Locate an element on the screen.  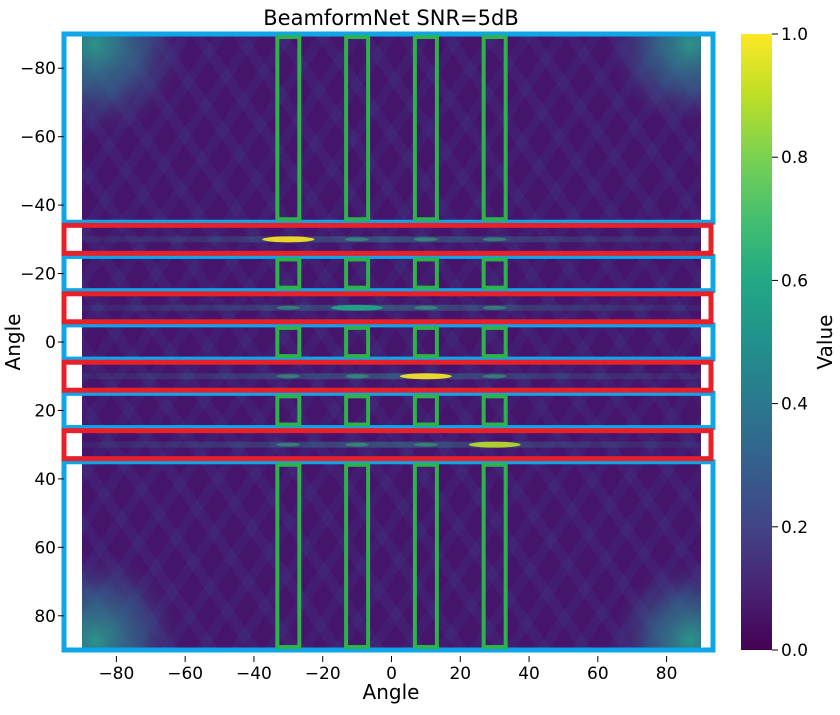
corner-glow-bottom-left is located at coordinates (133, 600).